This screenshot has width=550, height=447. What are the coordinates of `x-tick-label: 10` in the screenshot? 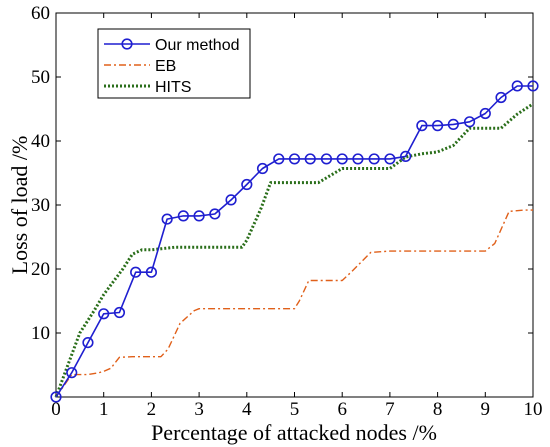 It's located at (533, 409).